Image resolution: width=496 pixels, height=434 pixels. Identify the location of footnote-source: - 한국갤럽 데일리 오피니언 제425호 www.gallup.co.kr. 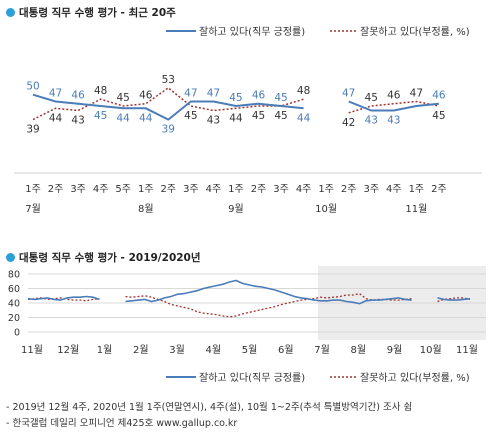
(122, 423).